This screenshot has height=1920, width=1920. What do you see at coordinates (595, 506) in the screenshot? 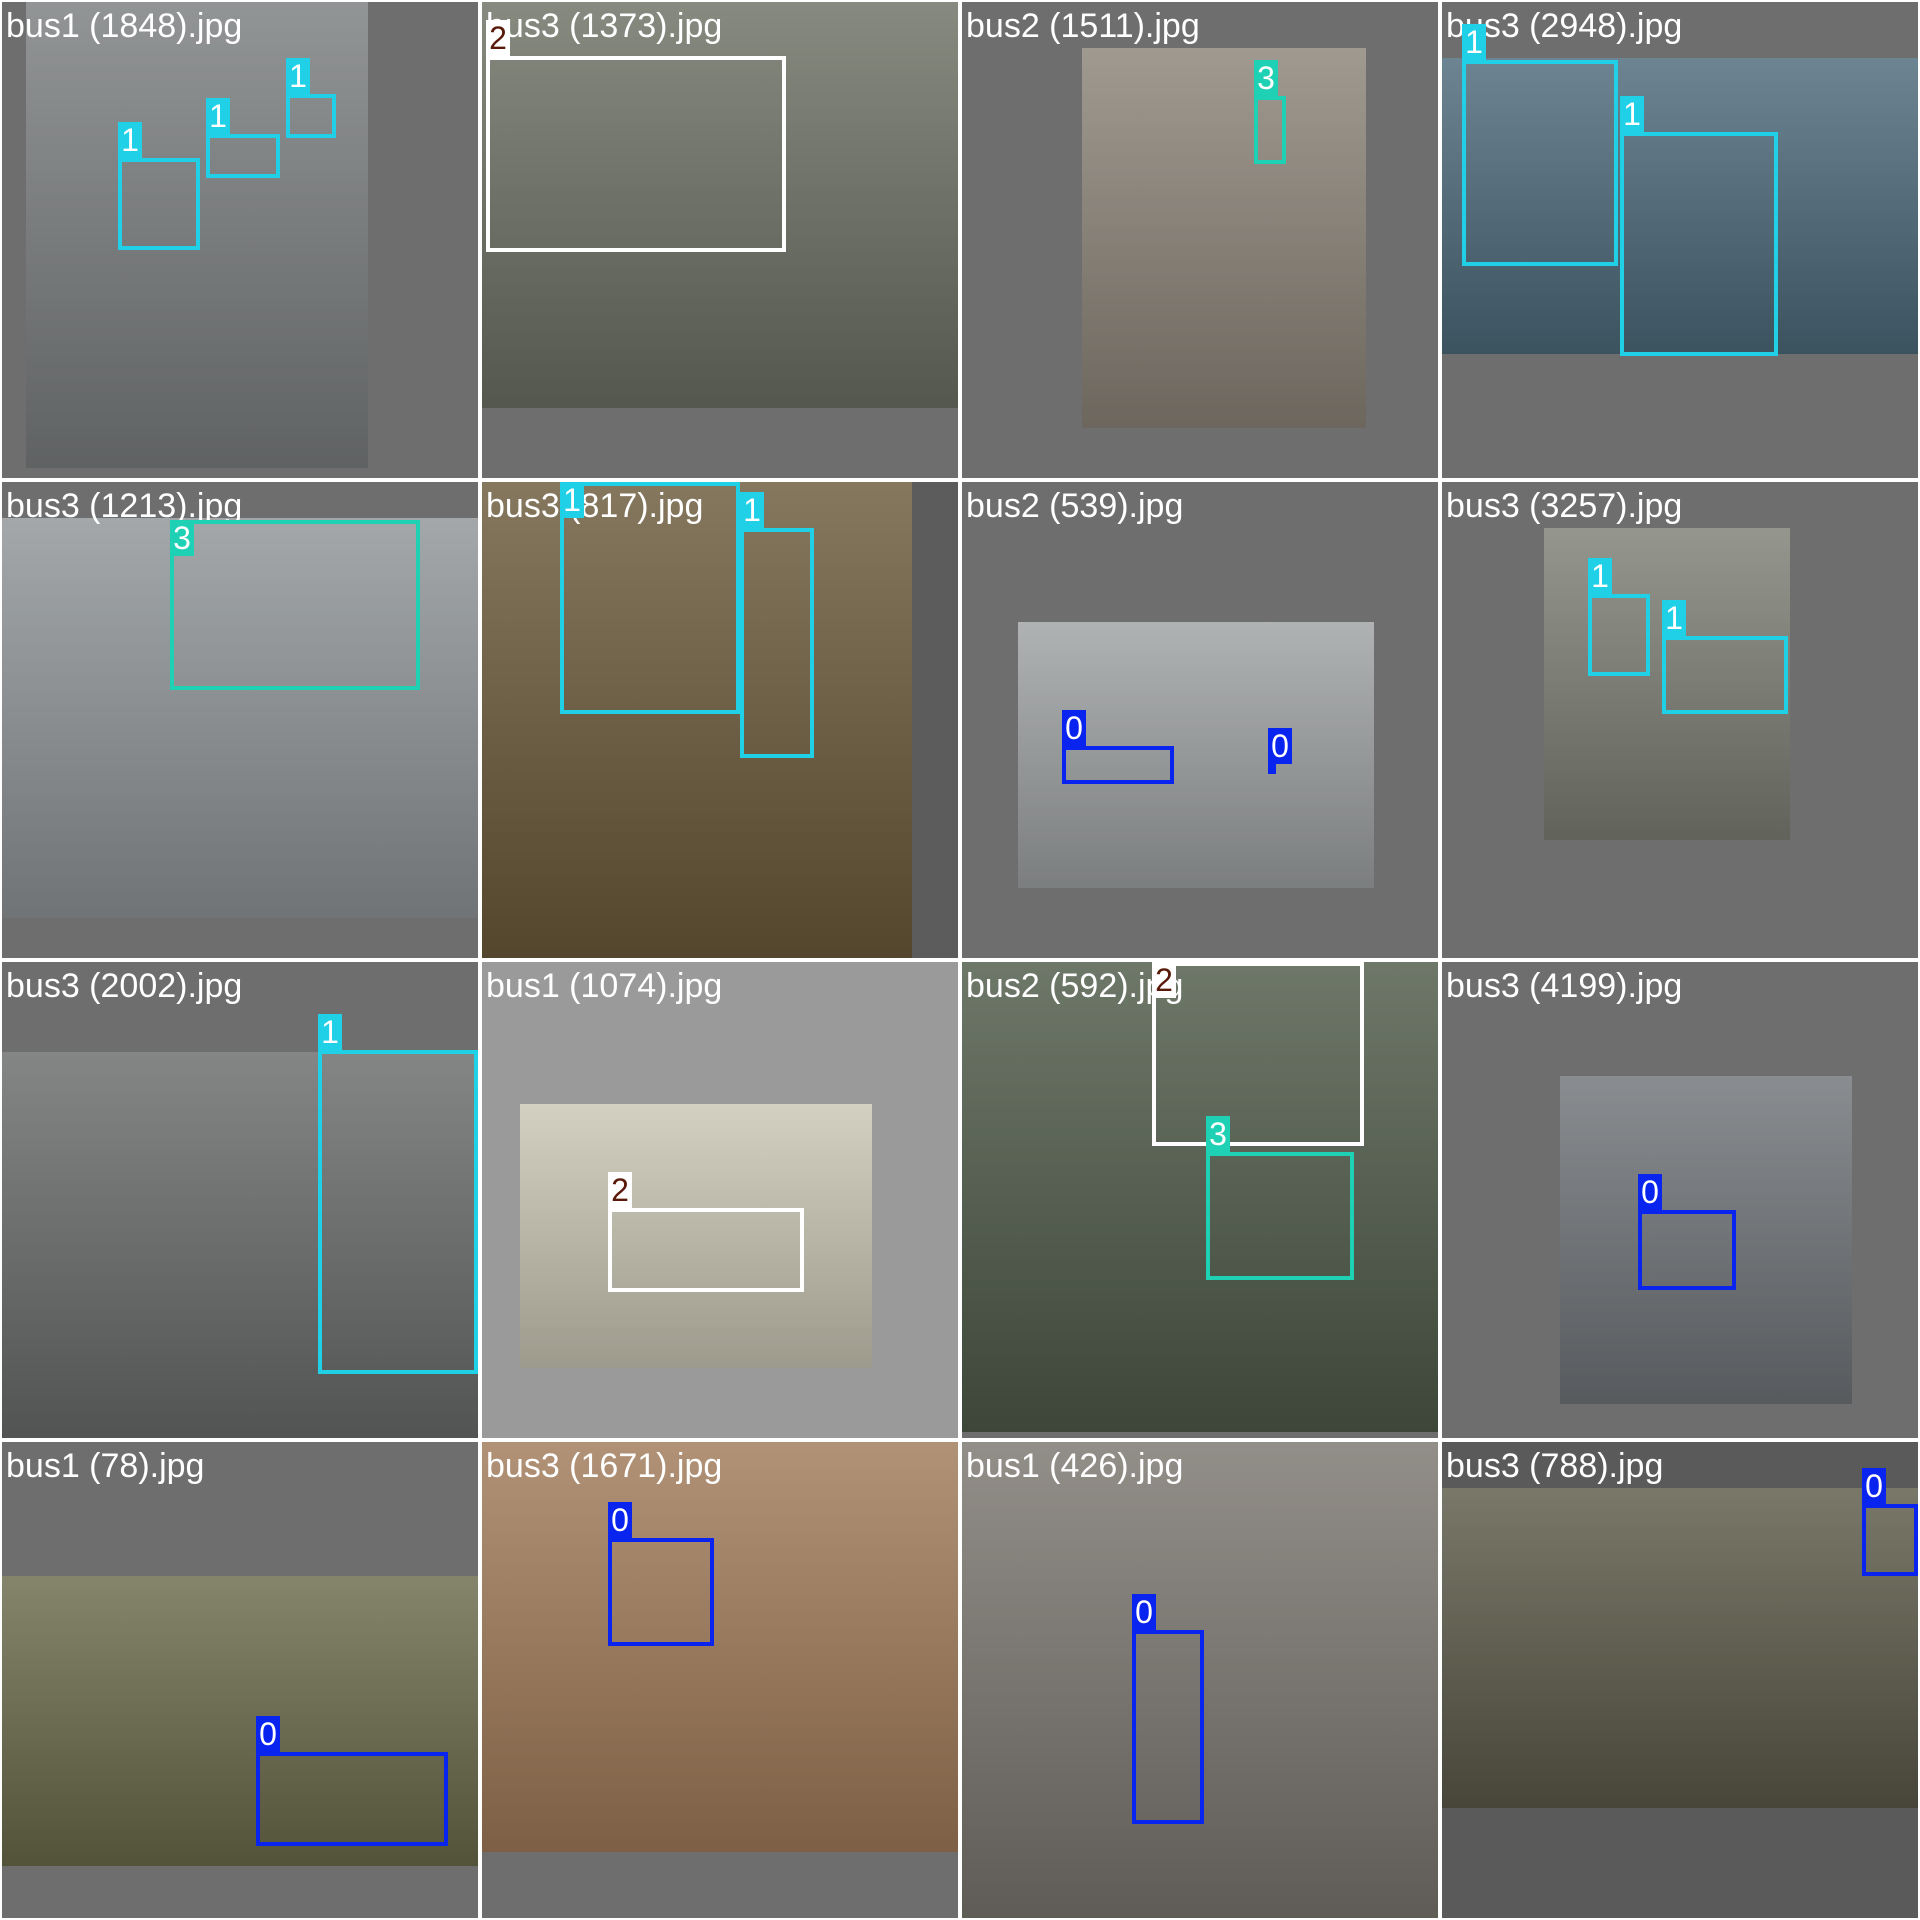
I see `image-filename: bus3 (817).jpg` at bounding box center [595, 506].